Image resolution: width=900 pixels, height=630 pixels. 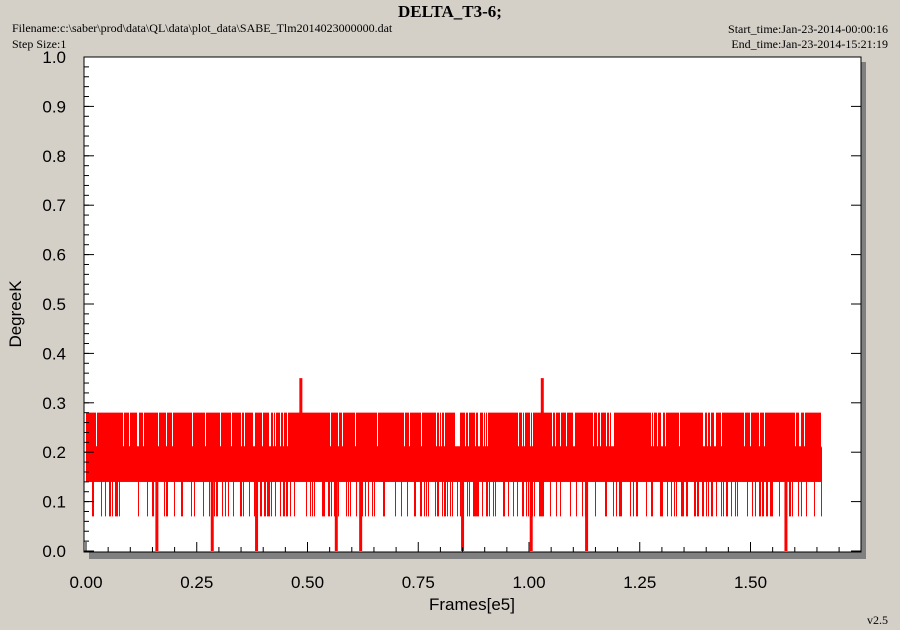 What do you see at coordinates (809, 44) in the screenshot?
I see `end-time-label: End_time:Jan-23-2014-15:21:19` at bounding box center [809, 44].